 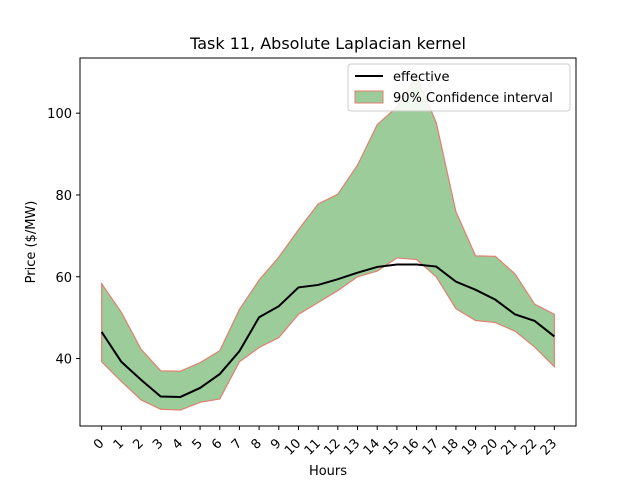 What do you see at coordinates (31, 242) in the screenshot?
I see `y-axis-label: Price ($/MW)` at bounding box center [31, 242].